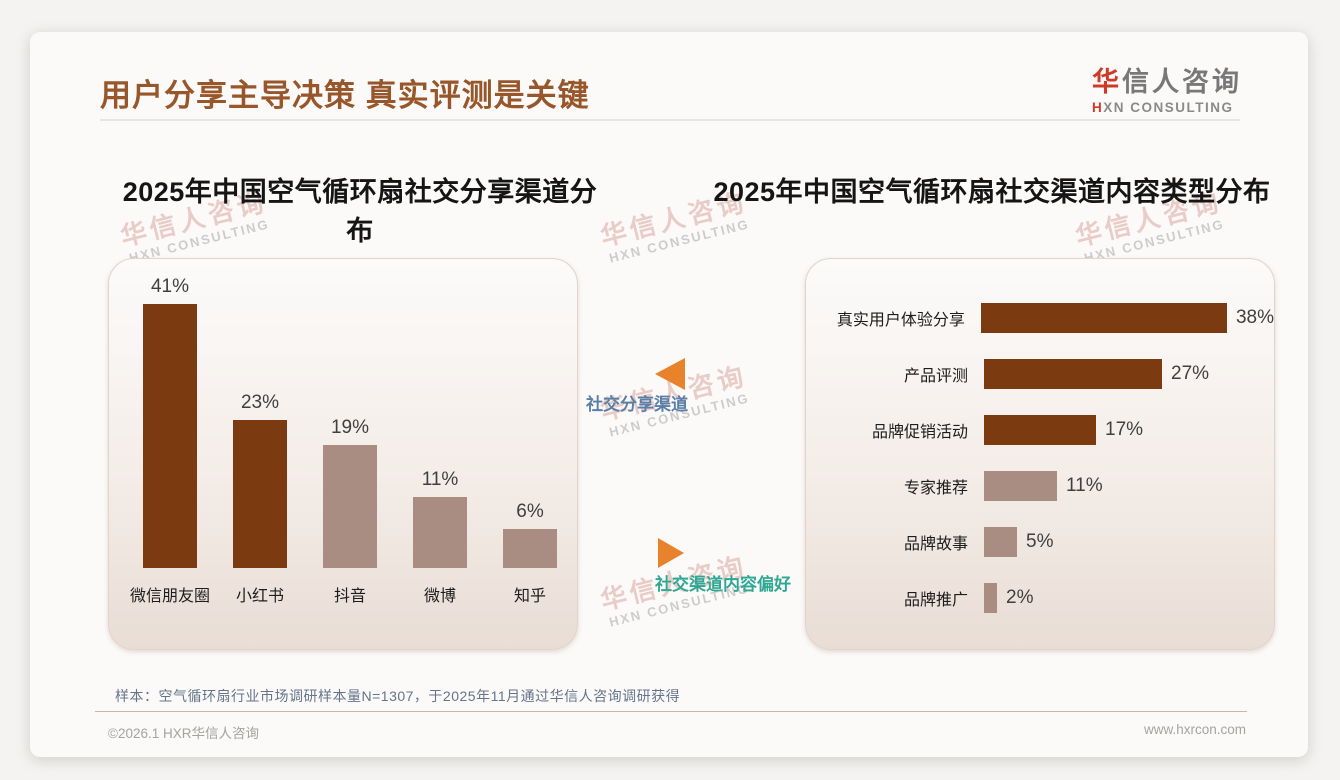  What do you see at coordinates (529, 596) in the screenshot?
I see `bar-category-label: 知乎` at bounding box center [529, 596].